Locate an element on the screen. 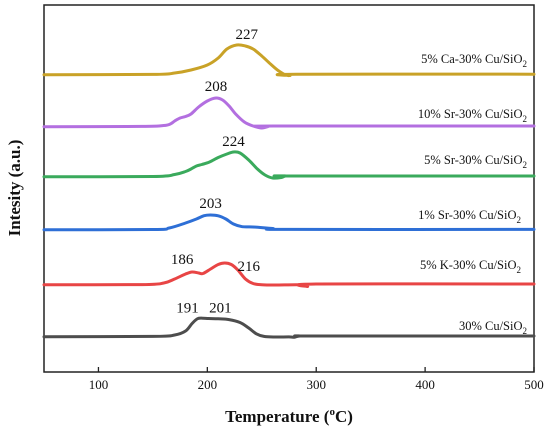 This screenshot has height=433, width=550. x-axis-ticks: 100 200 300 400 500 is located at coordinates (316, 379).